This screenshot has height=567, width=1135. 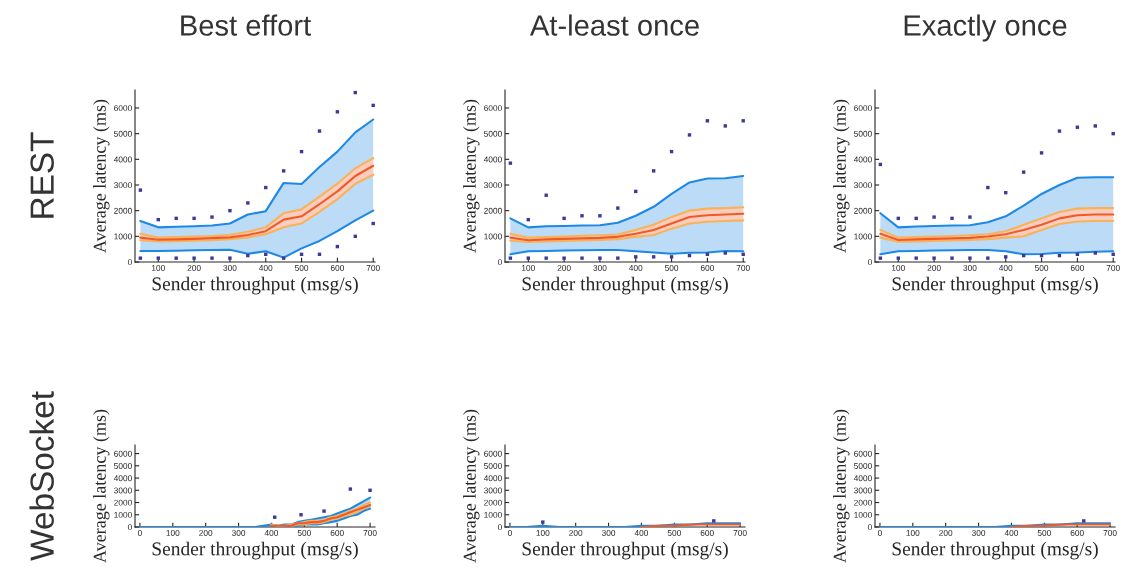 I want to click on text: REST, so click(x=42, y=175).